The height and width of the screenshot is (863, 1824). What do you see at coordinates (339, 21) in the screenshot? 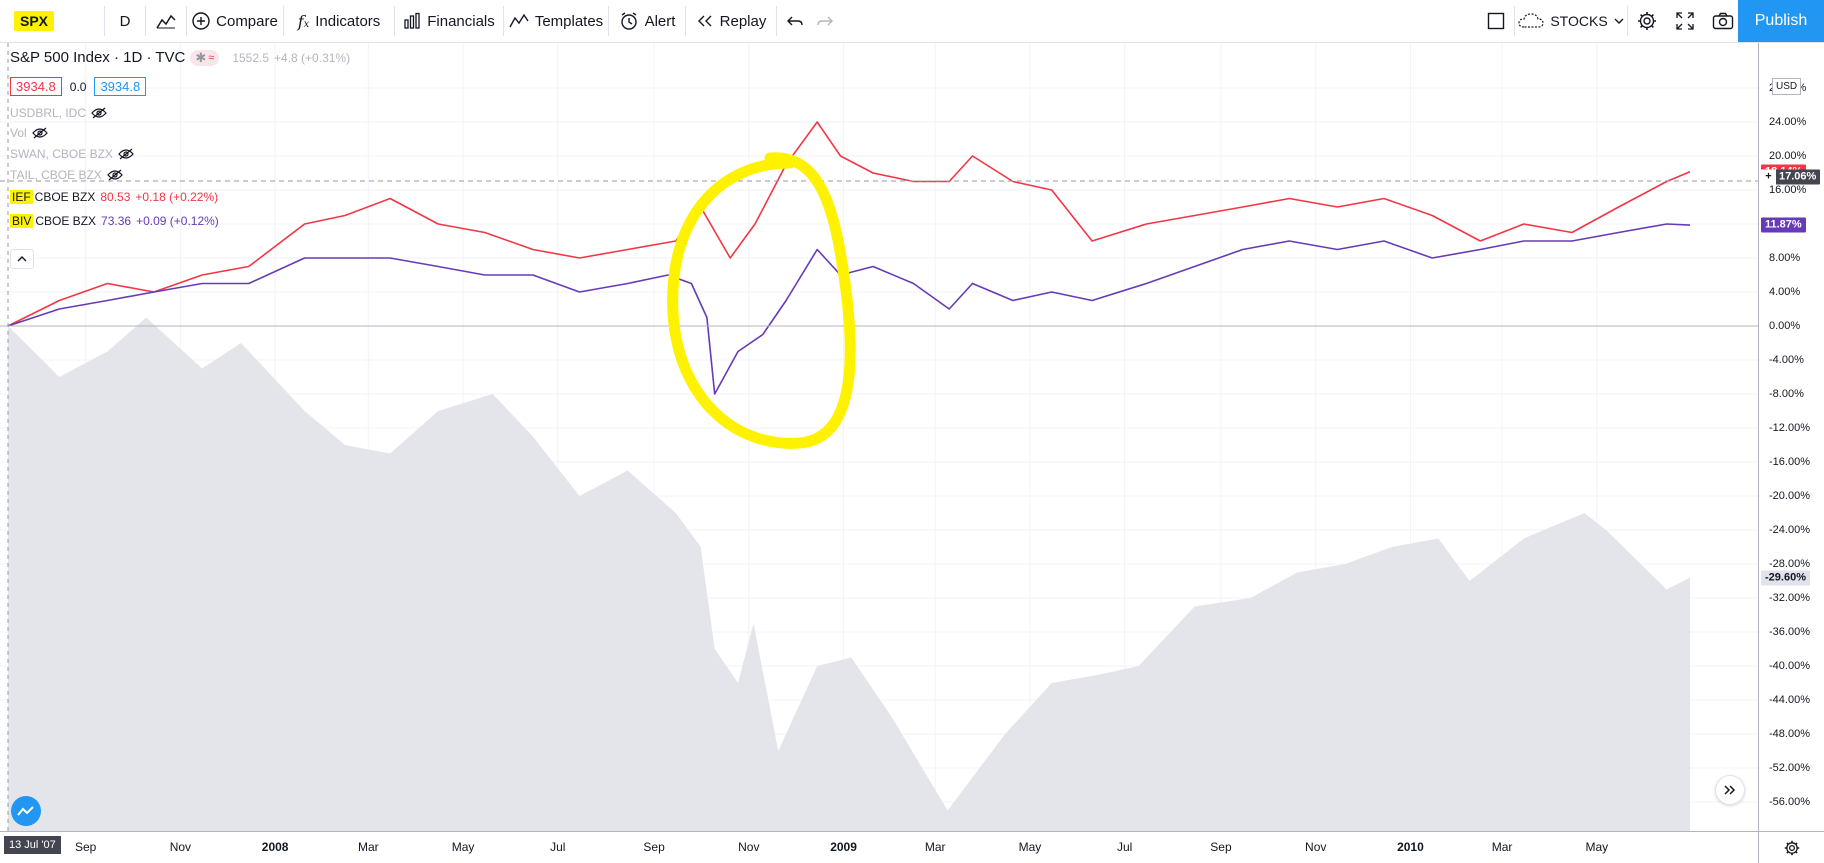
I see `indicators-button: fx Indicators` at bounding box center [339, 21].